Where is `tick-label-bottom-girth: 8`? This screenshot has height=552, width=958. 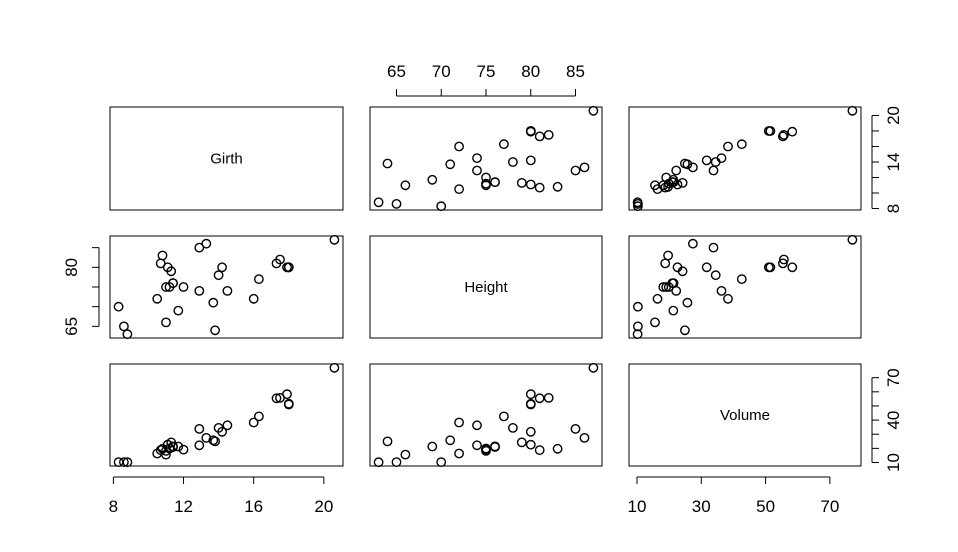 tick-label-bottom-girth: 8 is located at coordinates (113, 506).